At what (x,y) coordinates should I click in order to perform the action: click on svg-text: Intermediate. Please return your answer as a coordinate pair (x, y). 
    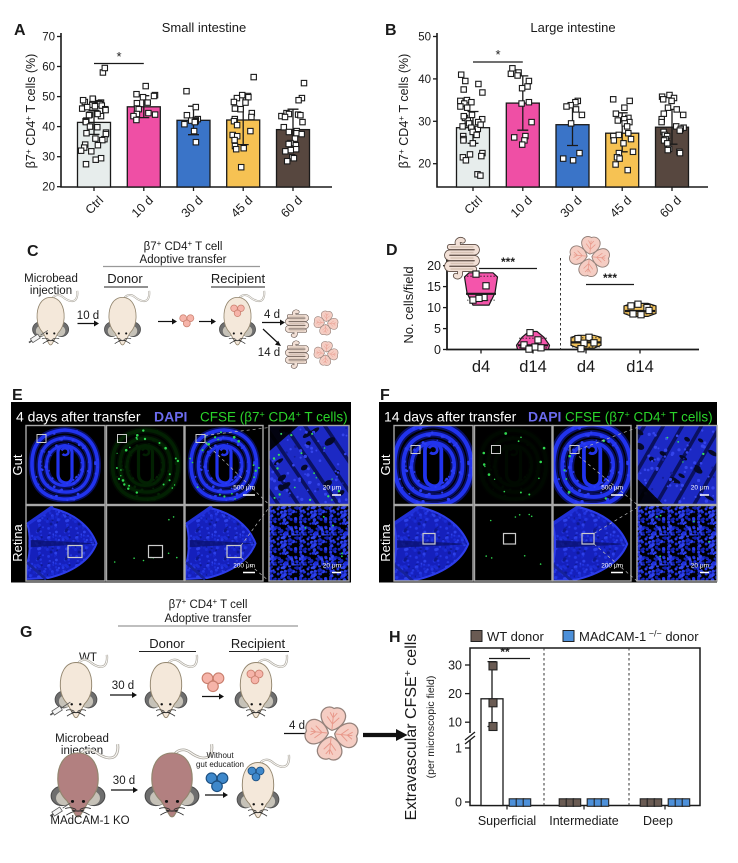
    Looking at the image, I should click on (584, 821).